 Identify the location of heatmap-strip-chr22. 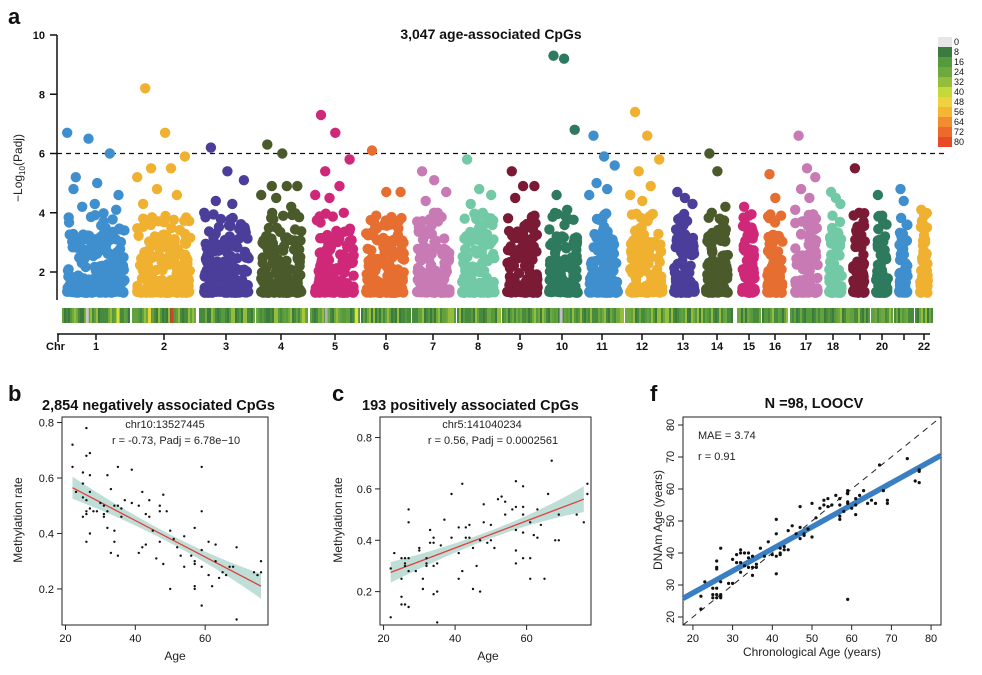
(924, 315).